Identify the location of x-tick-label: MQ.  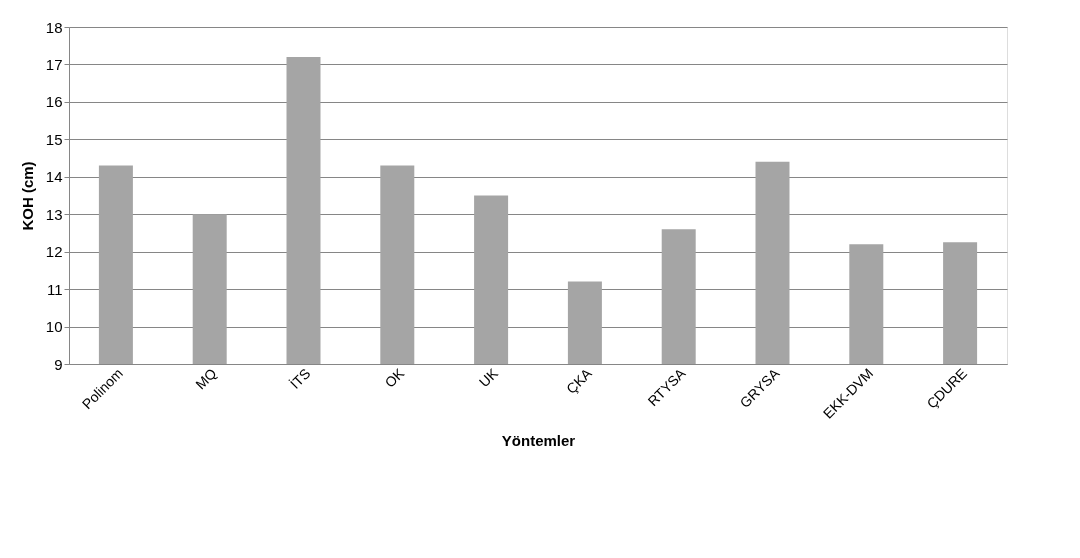
(206, 379).